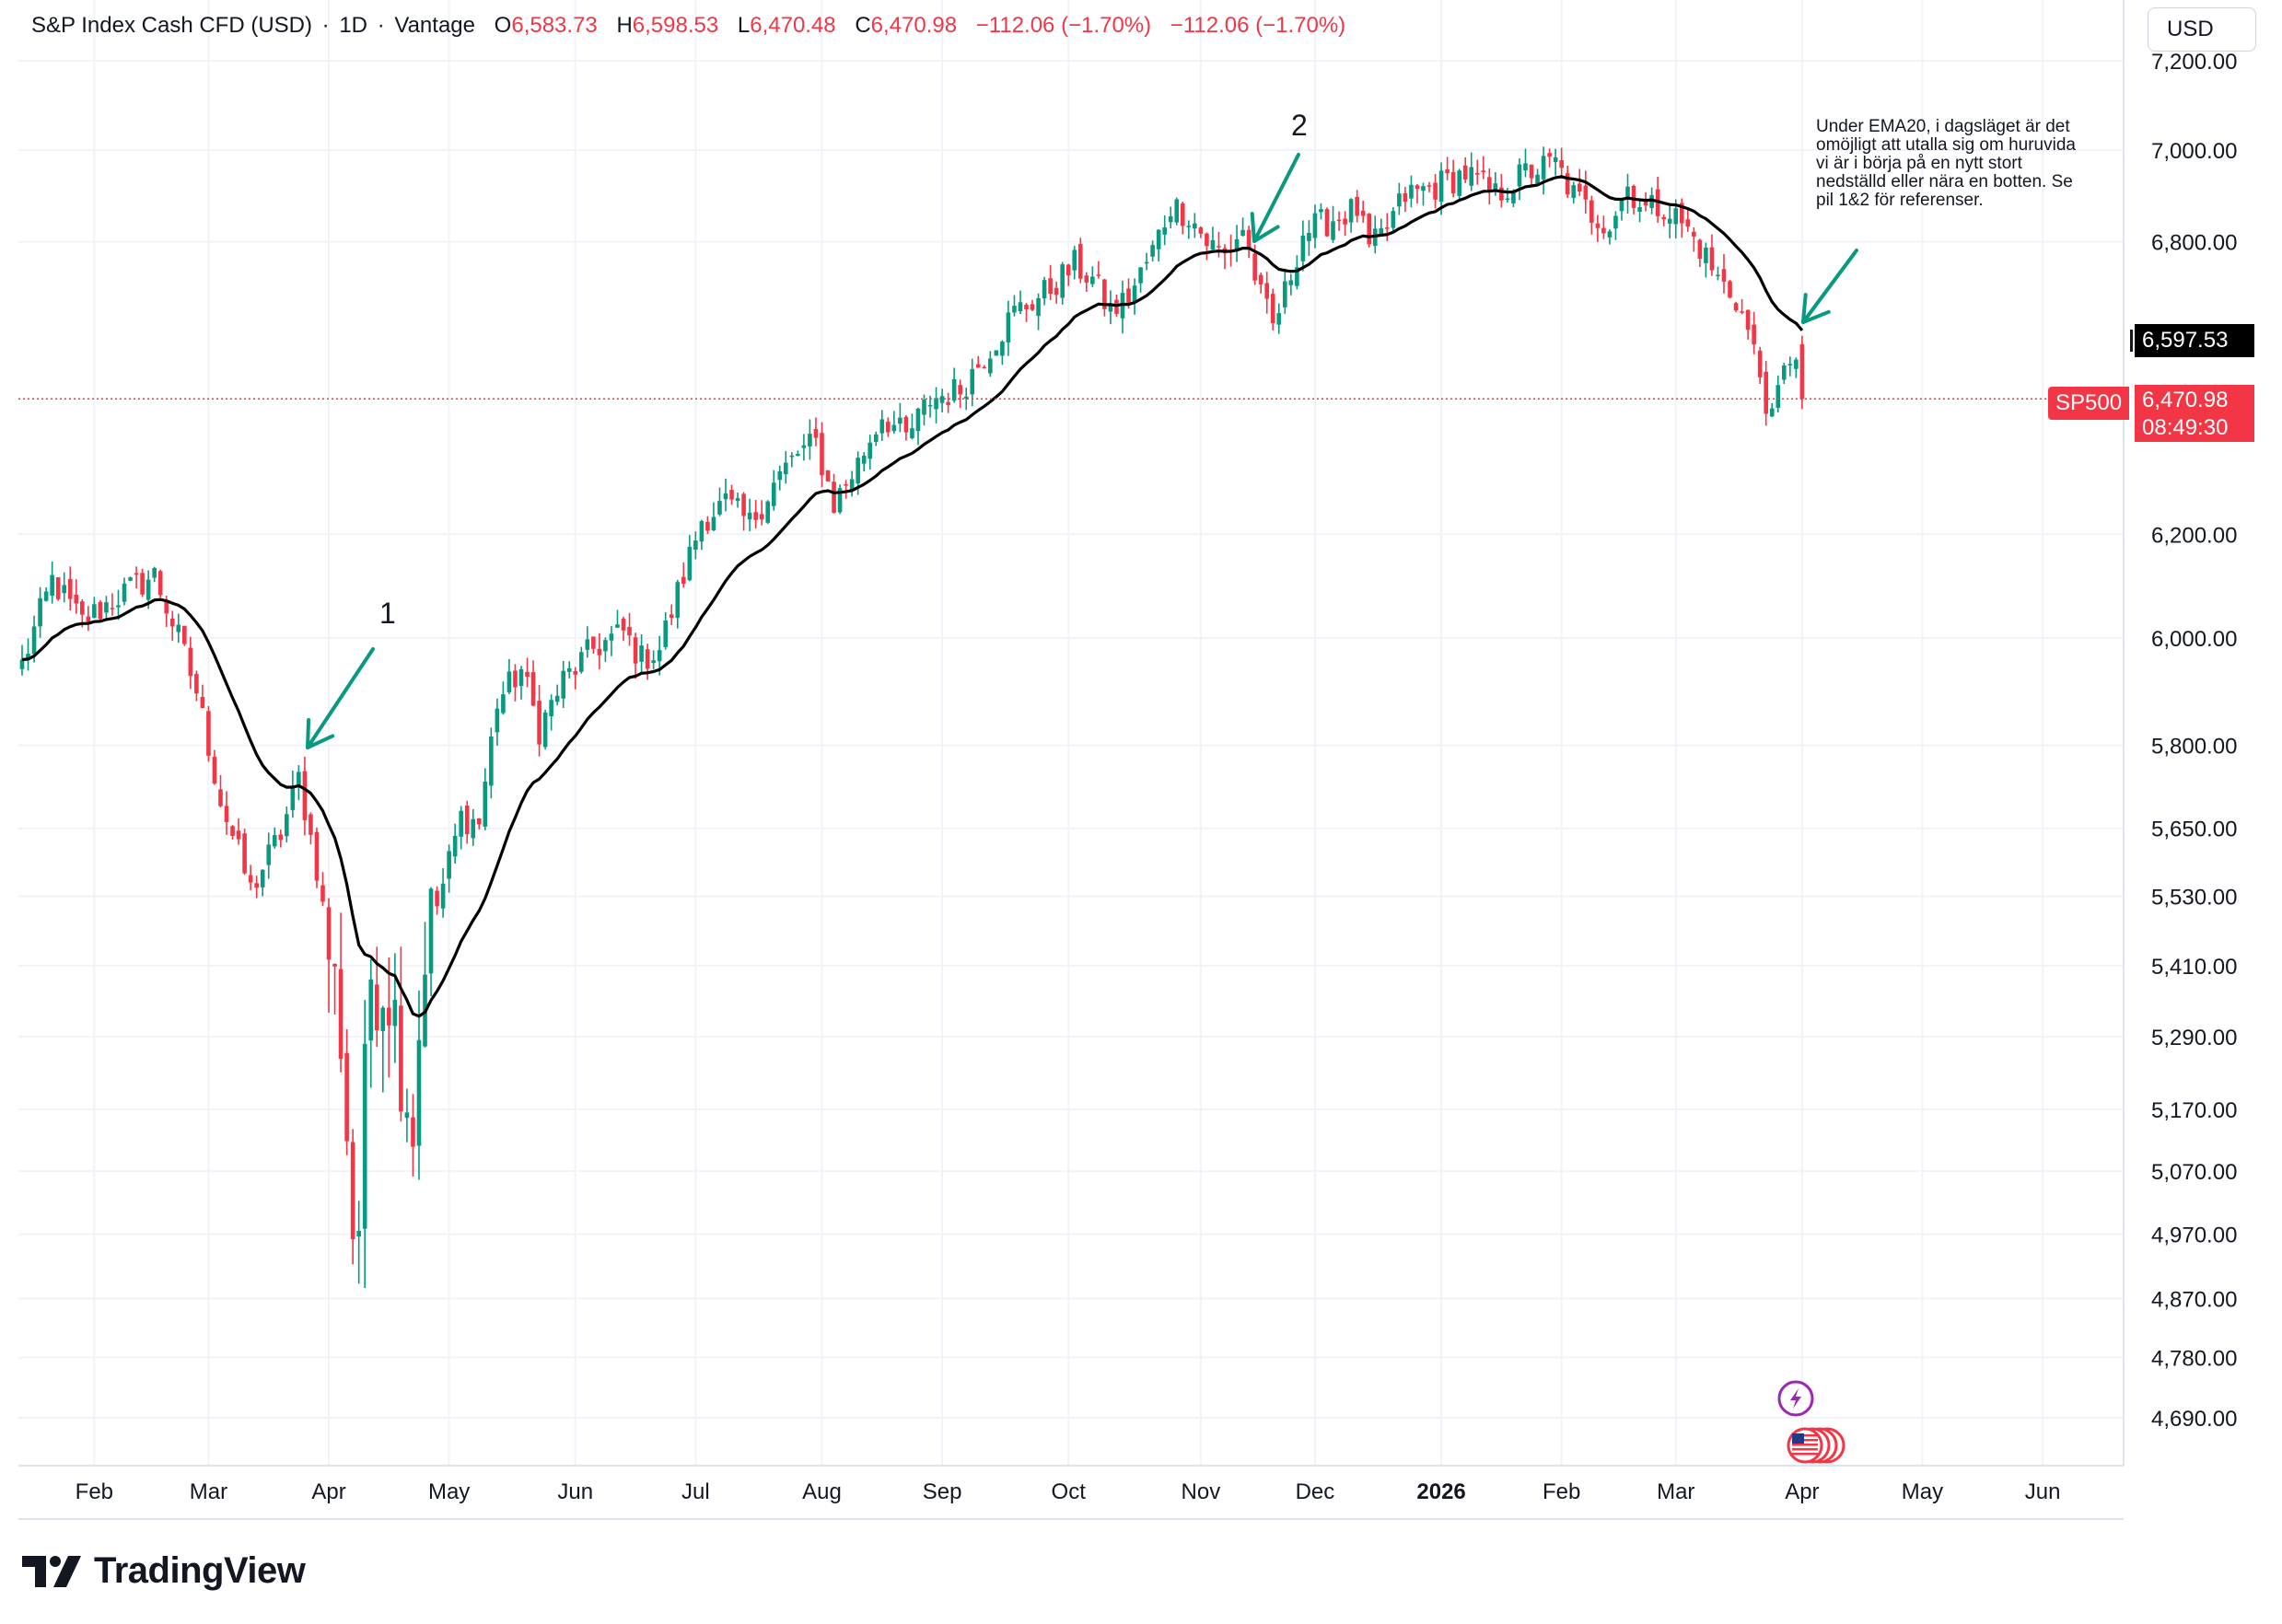  I want to click on price-tick-label: 4,690.00, so click(2194, 1419).